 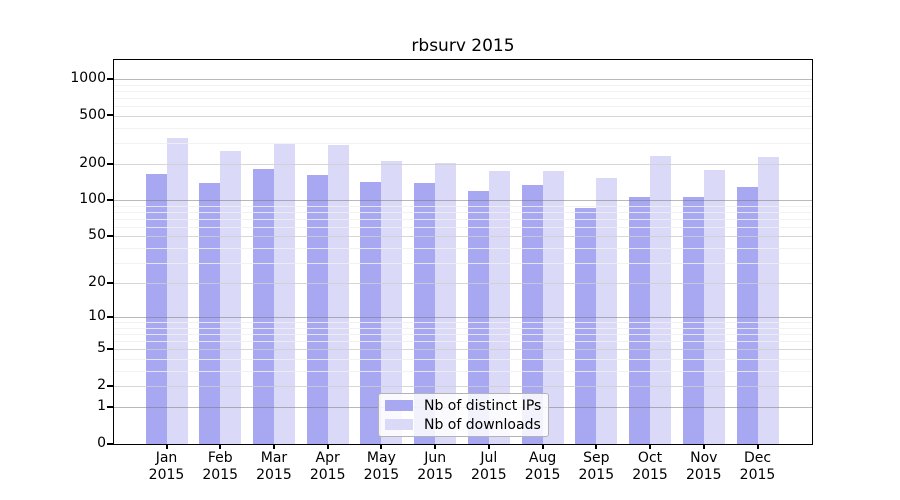 What do you see at coordinates (101, 385) in the screenshot?
I see `y-tick-label-2: 2` at bounding box center [101, 385].